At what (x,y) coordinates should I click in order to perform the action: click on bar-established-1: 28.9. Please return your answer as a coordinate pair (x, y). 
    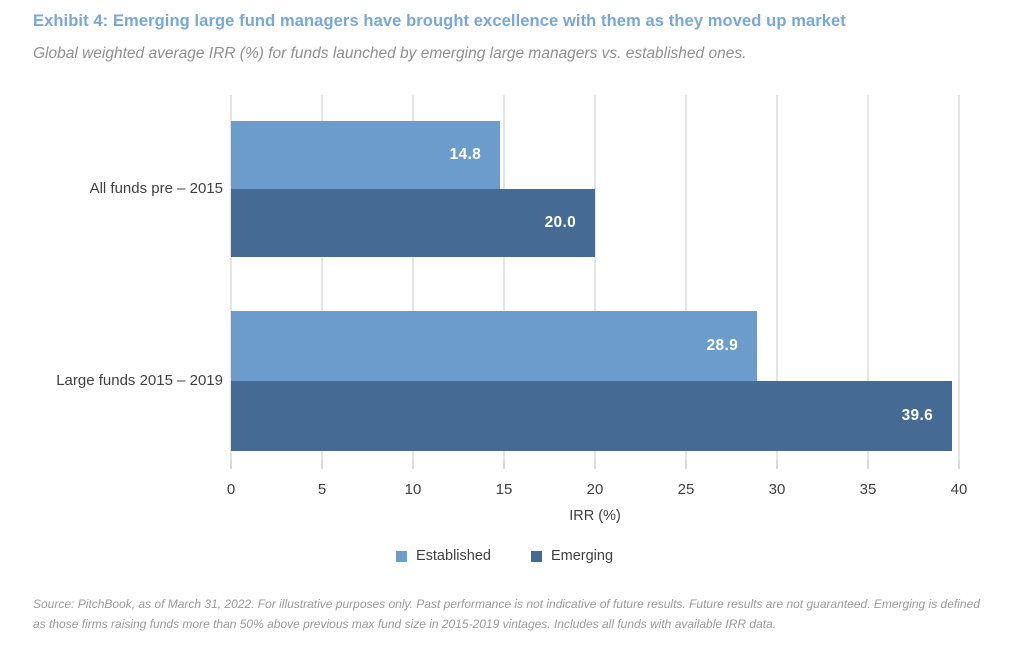
    Looking at the image, I should click on (494, 346).